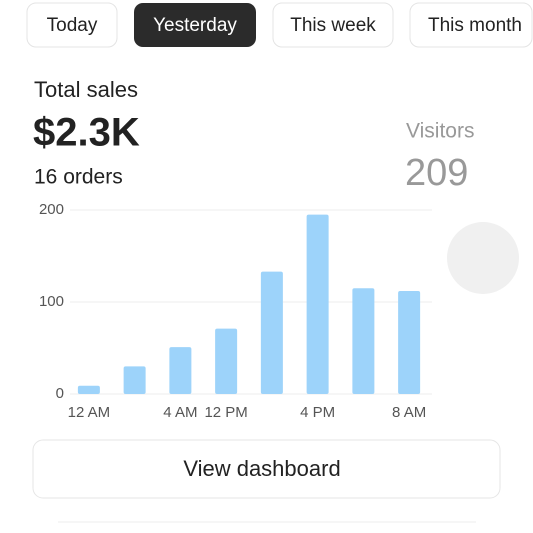  I want to click on tab-label: Yesterday, so click(195, 25).